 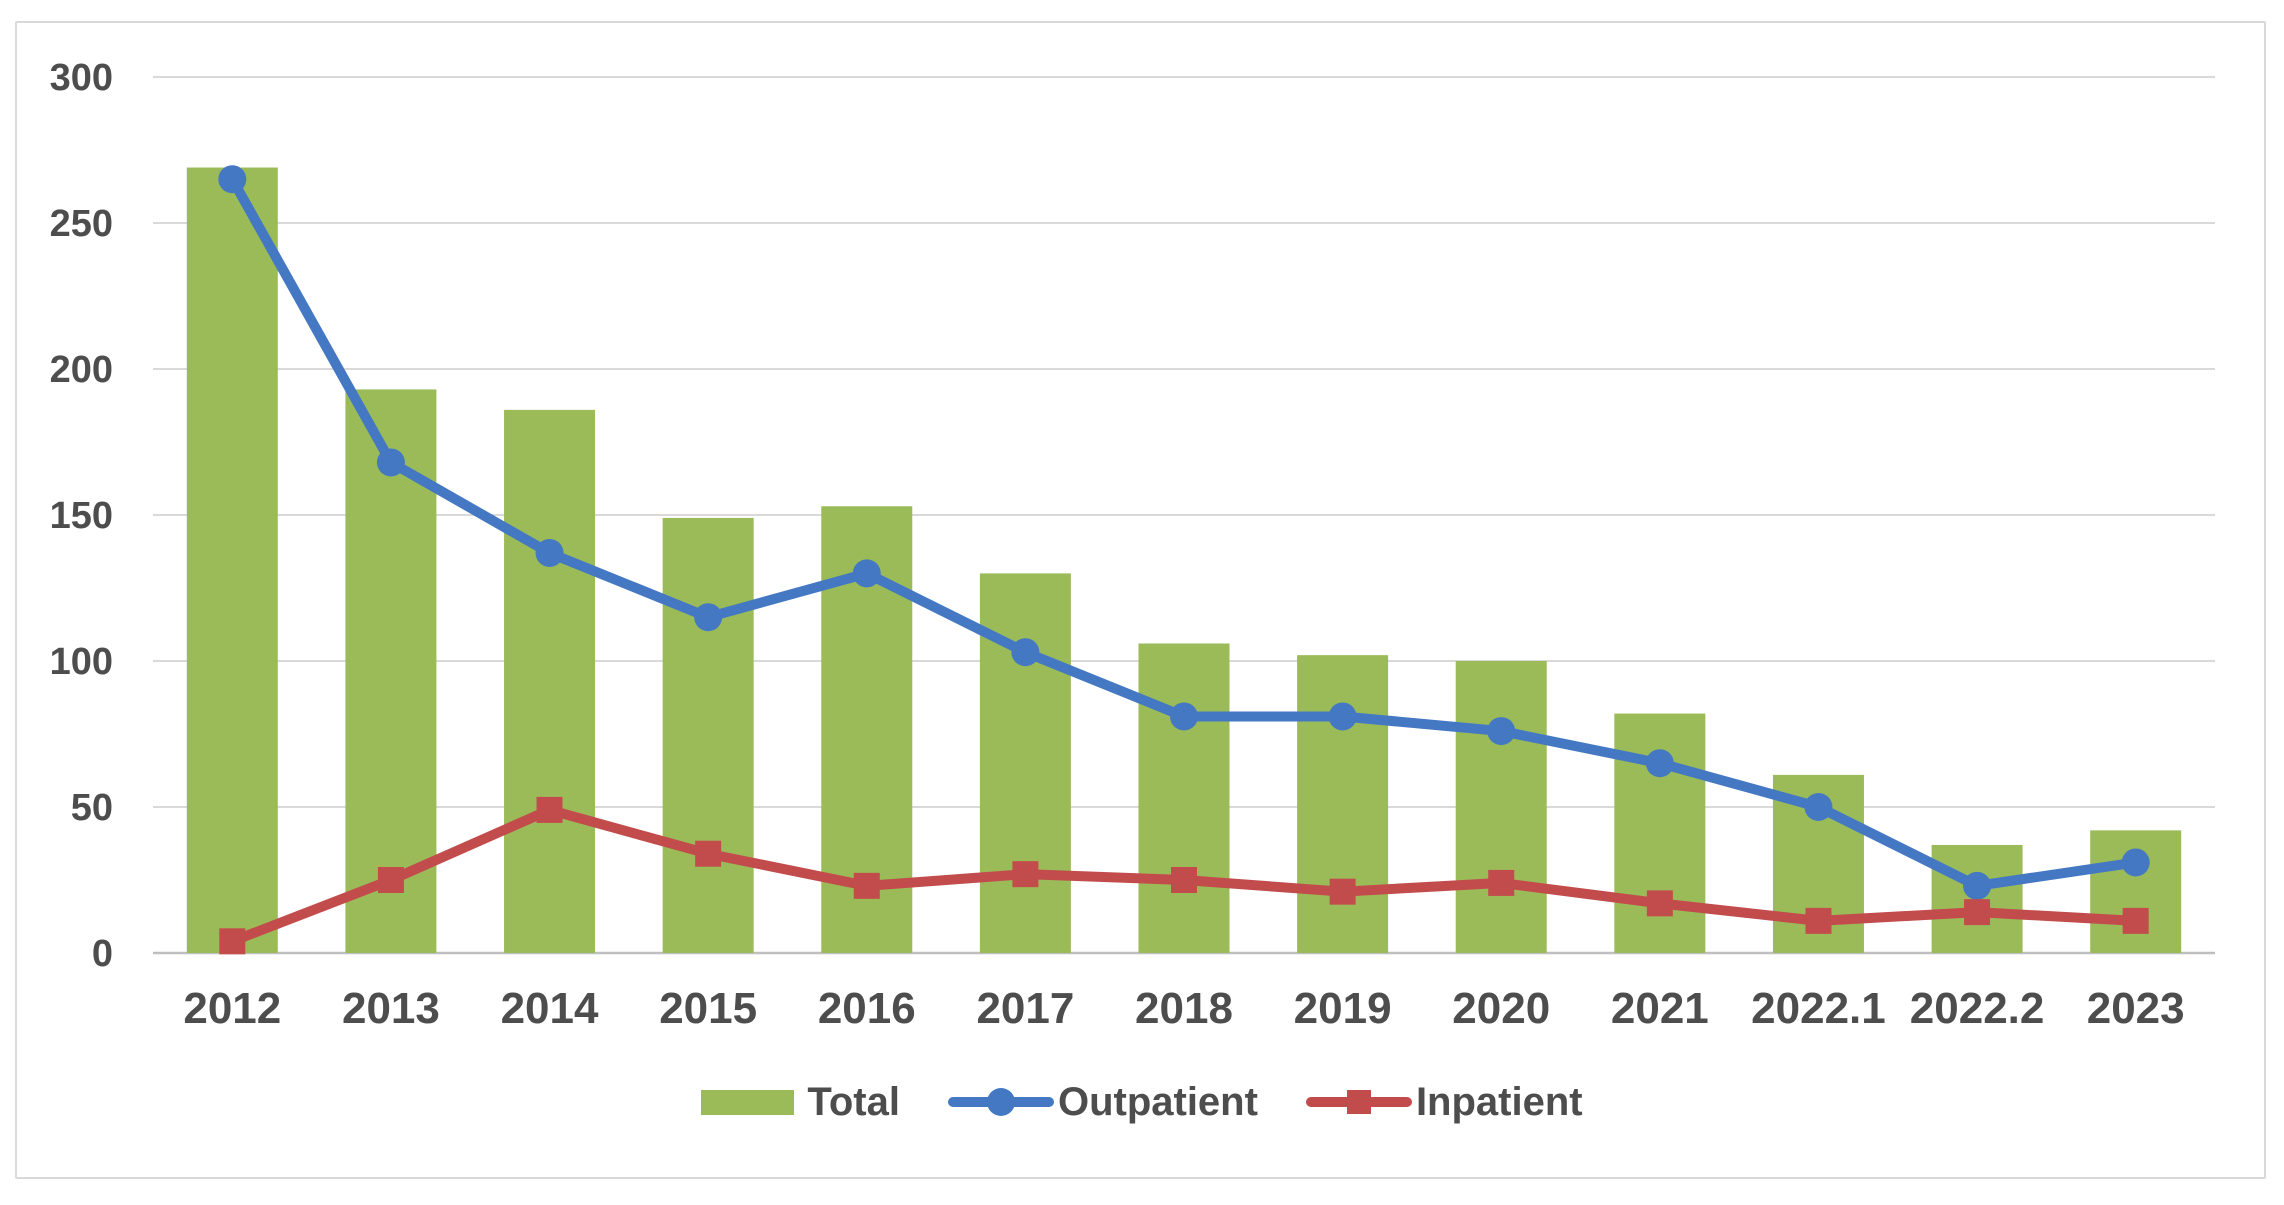 I want to click on legend-item-outpatient: Outpatient, so click(x=1102, y=1102).